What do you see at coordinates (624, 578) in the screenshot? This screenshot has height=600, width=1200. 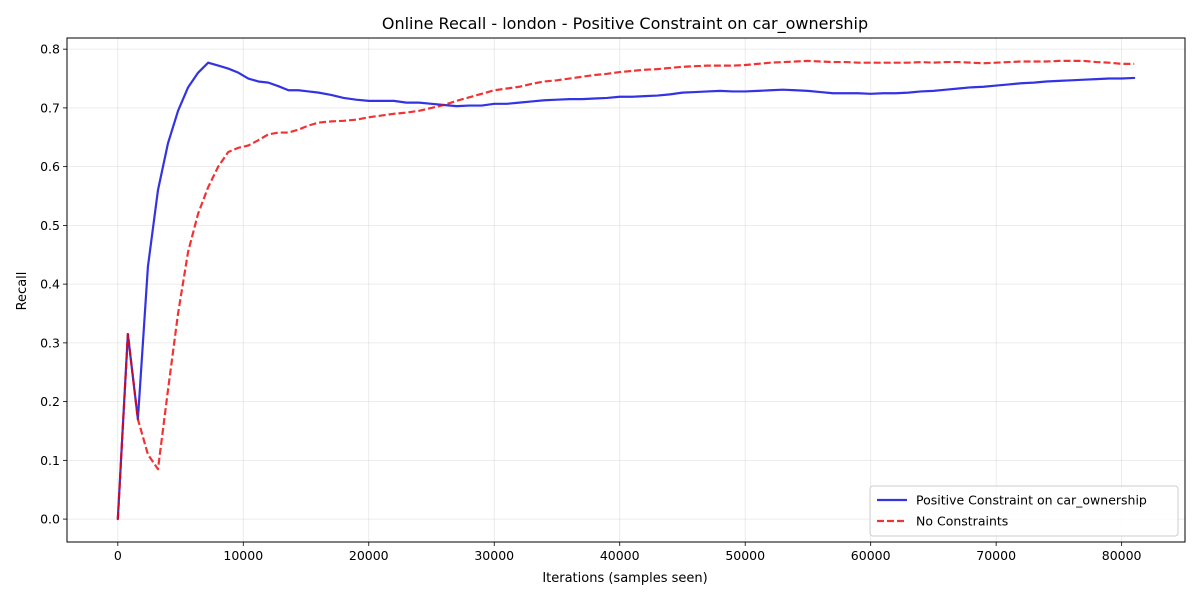 I see `x-axis-label: Iterations (samples seen)` at bounding box center [624, 578].